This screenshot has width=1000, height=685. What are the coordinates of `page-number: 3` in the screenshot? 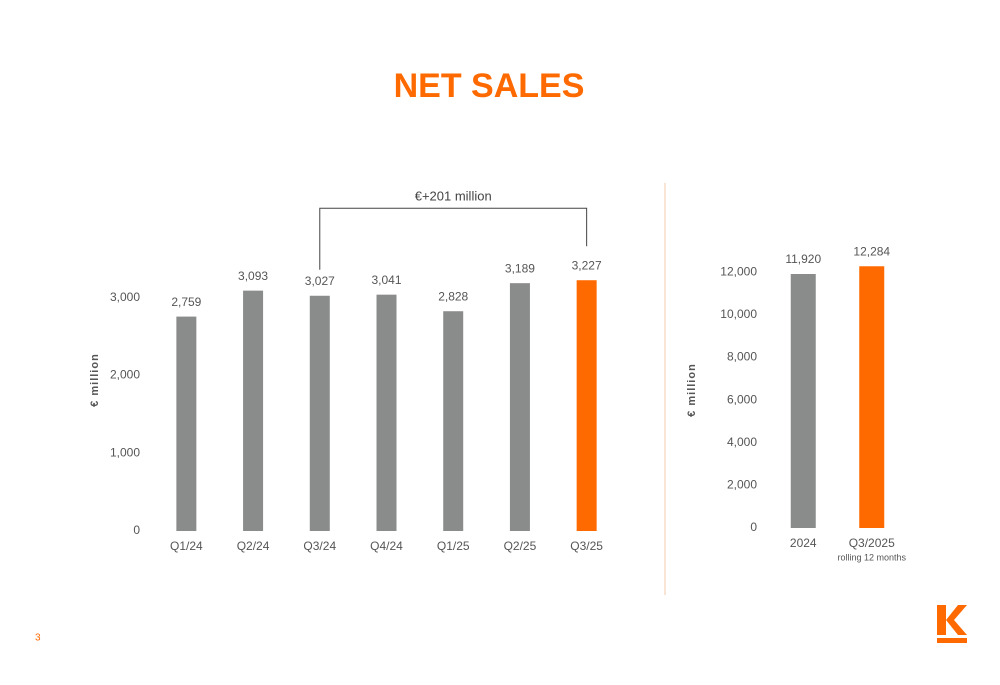 It's located at (38, 638).